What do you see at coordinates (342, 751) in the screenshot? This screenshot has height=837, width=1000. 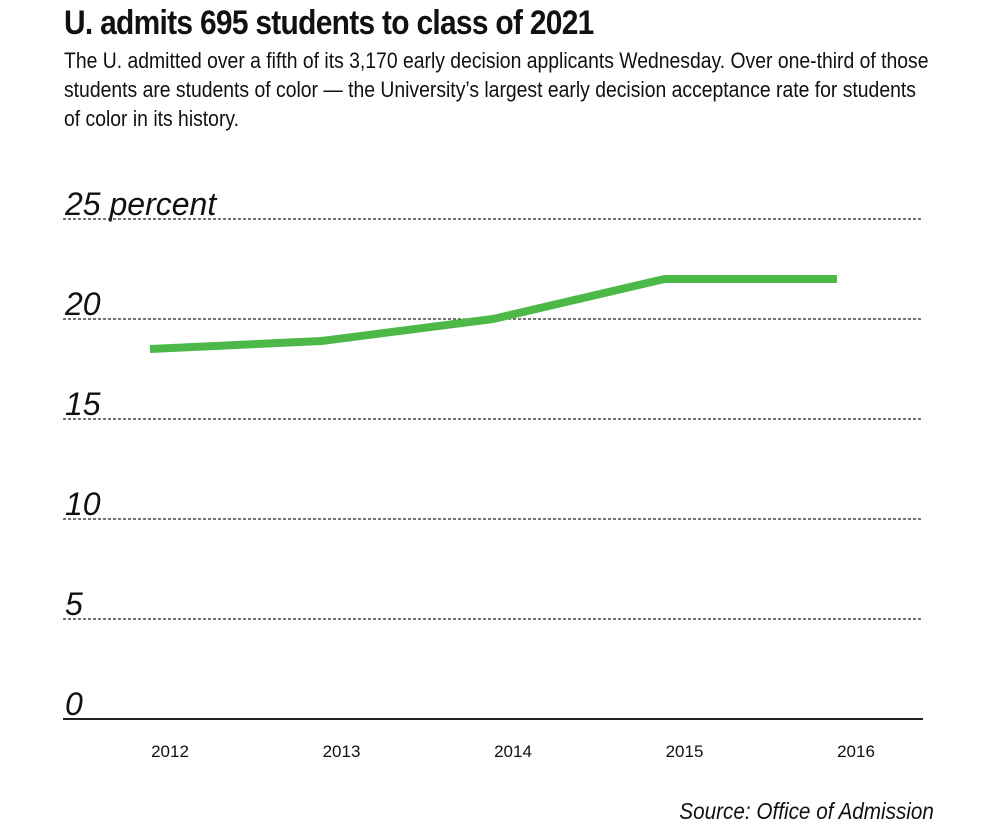 I see `x-tick-label: 2013` at bounding box center [342, 751].